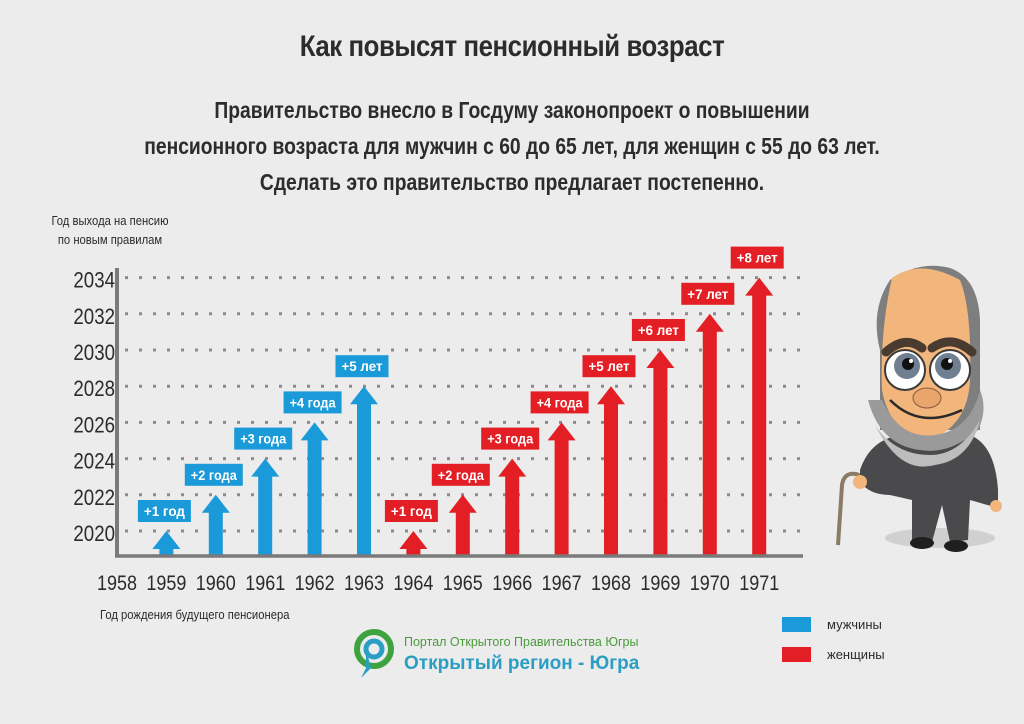 The image size is (1024, 724). I want to click on y-tick-label: 2024, so click(94, 462).